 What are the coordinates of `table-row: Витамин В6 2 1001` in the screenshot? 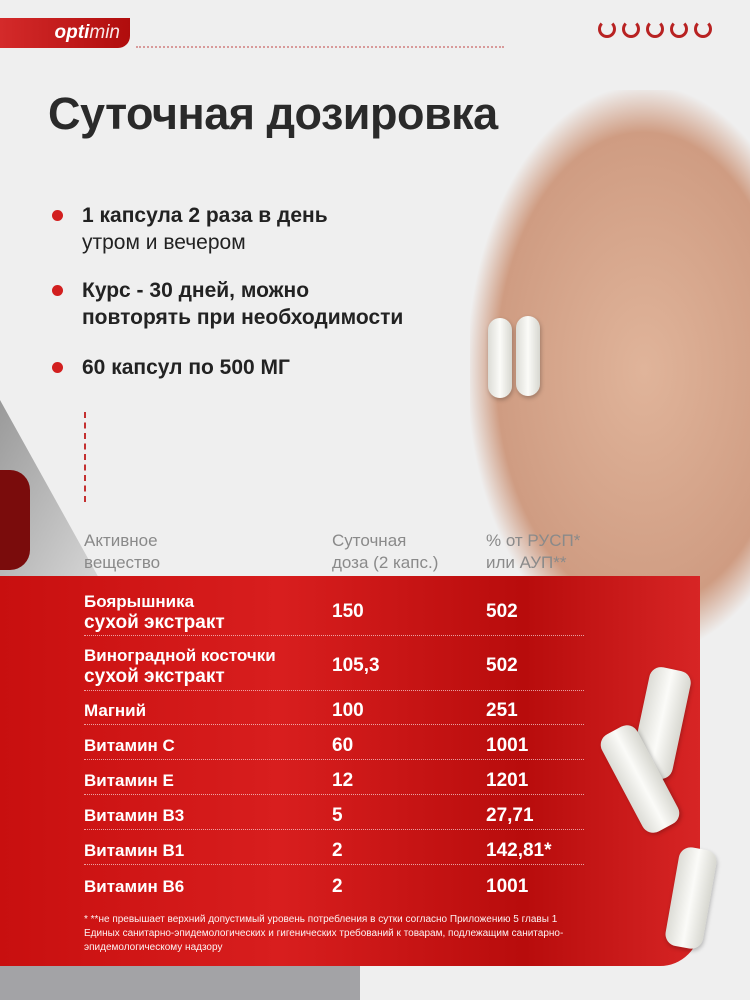 It's located at (334, 886).